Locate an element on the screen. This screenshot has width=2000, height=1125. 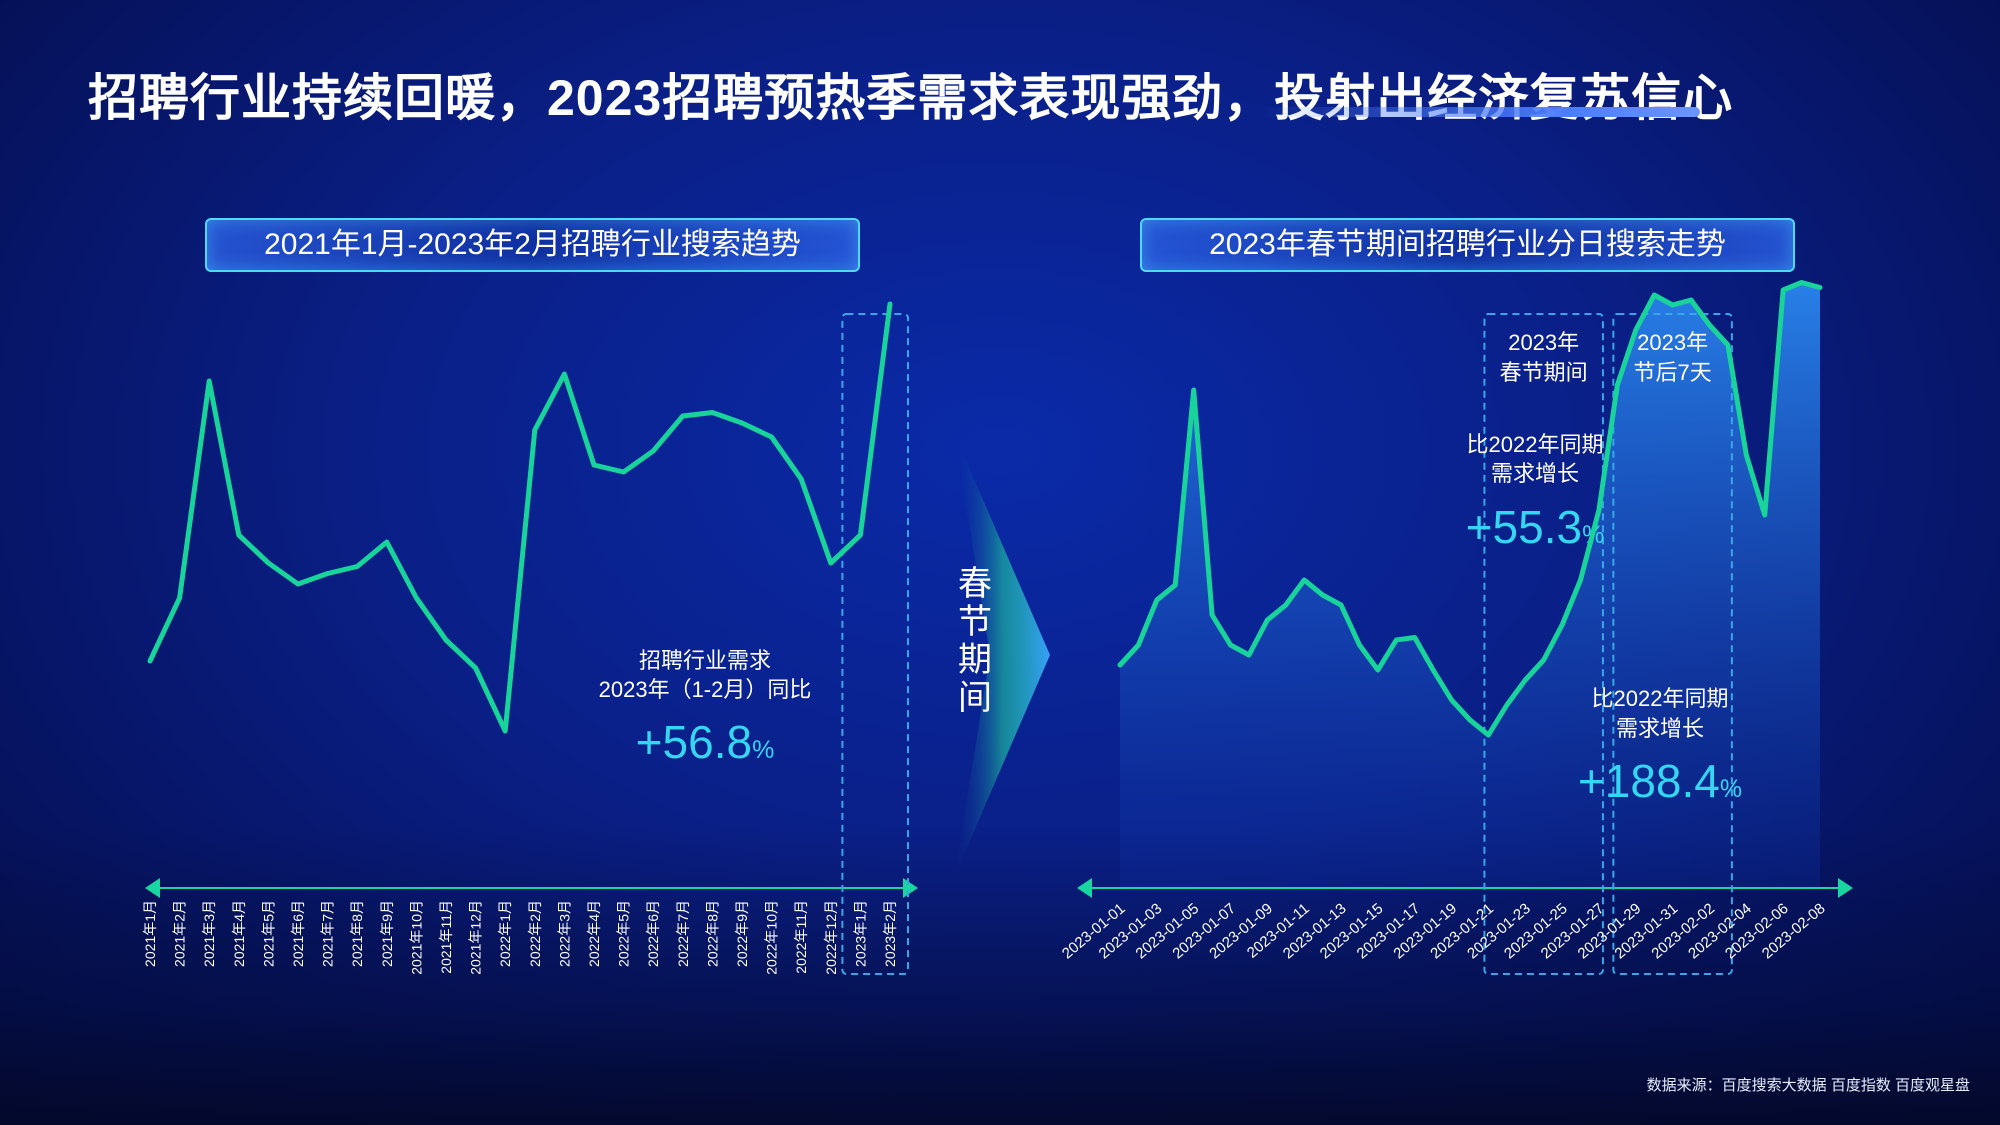
left-tick-label: 2021年6月 is located at coordinates (298, 933).